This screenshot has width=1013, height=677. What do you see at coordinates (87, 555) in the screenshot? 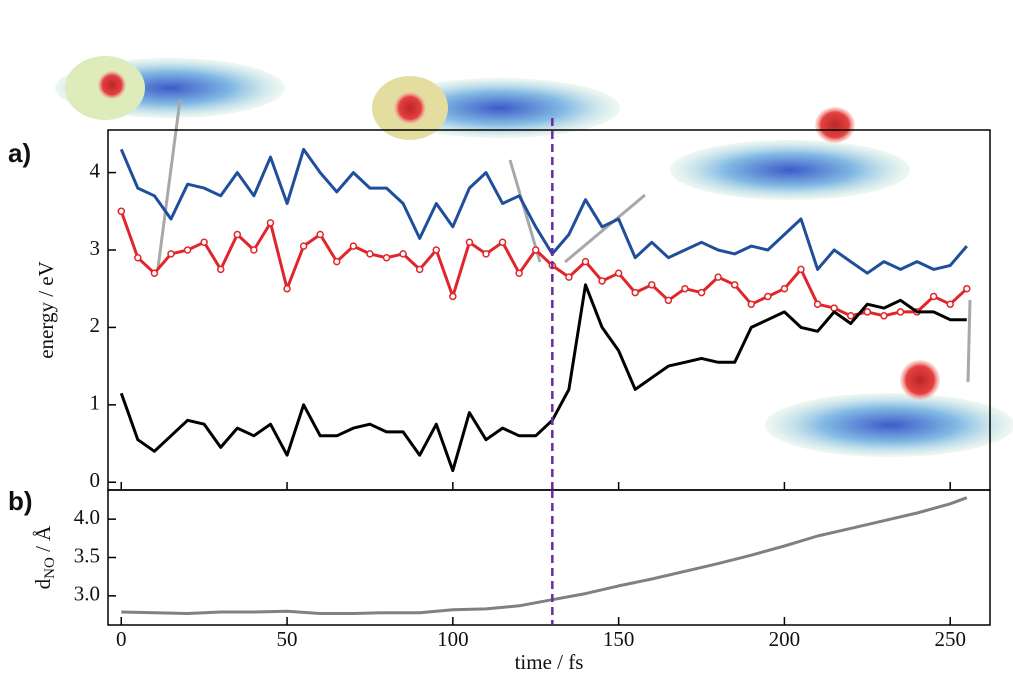
I see `y-tick-label: 3.5` at bounding box center [87, 555].